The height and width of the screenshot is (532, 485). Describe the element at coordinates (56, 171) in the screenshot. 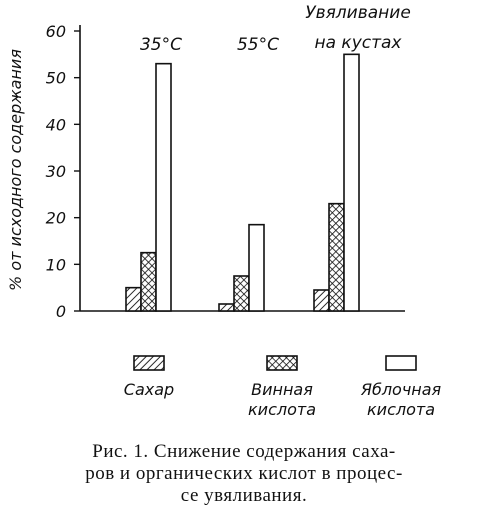

I see `y-tick-label: 30` at that location.